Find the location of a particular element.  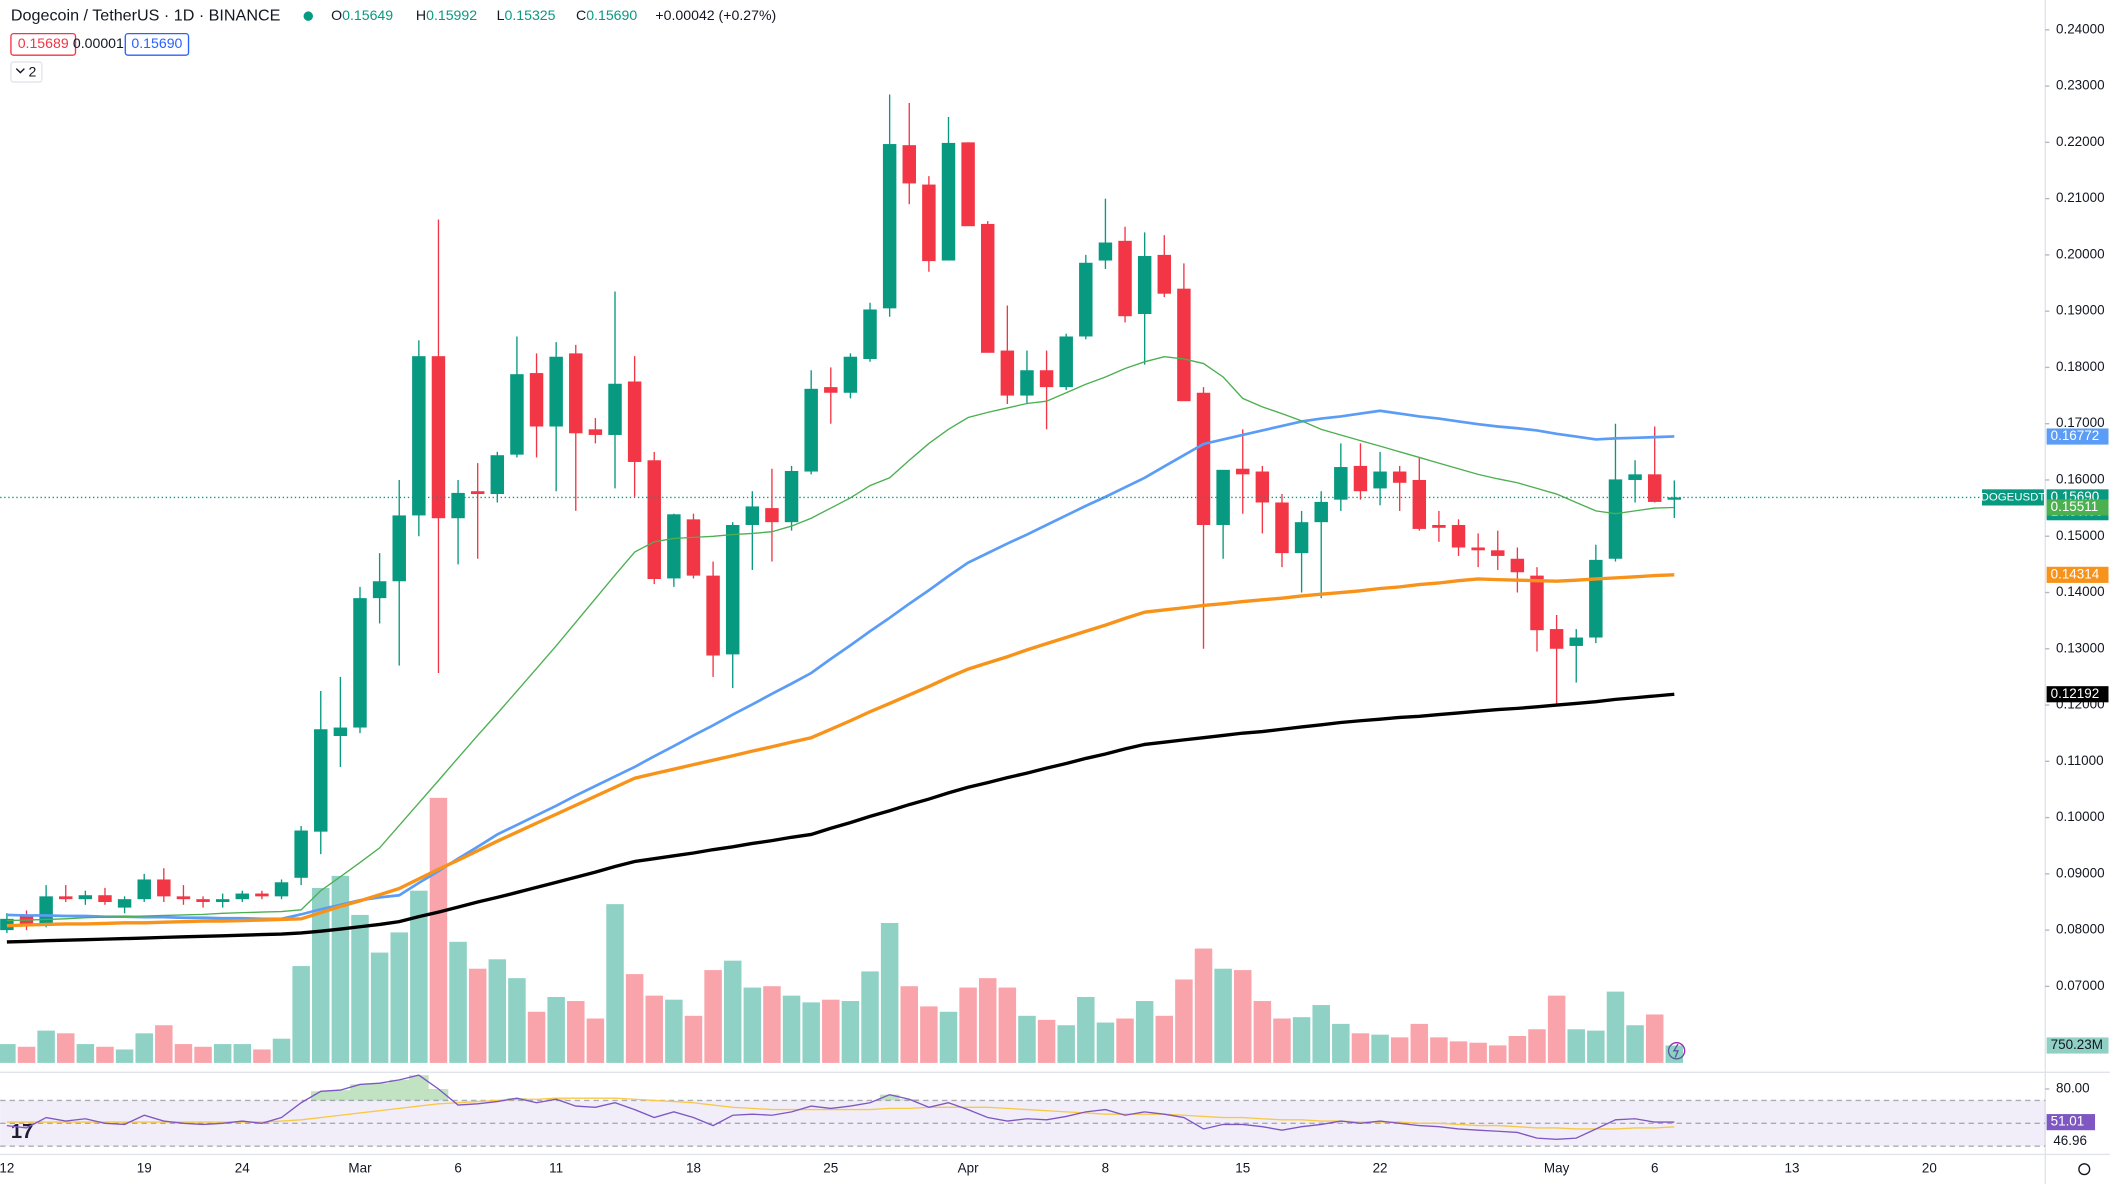

x-tick-label: 19 is located at coordinates (144, 1168).